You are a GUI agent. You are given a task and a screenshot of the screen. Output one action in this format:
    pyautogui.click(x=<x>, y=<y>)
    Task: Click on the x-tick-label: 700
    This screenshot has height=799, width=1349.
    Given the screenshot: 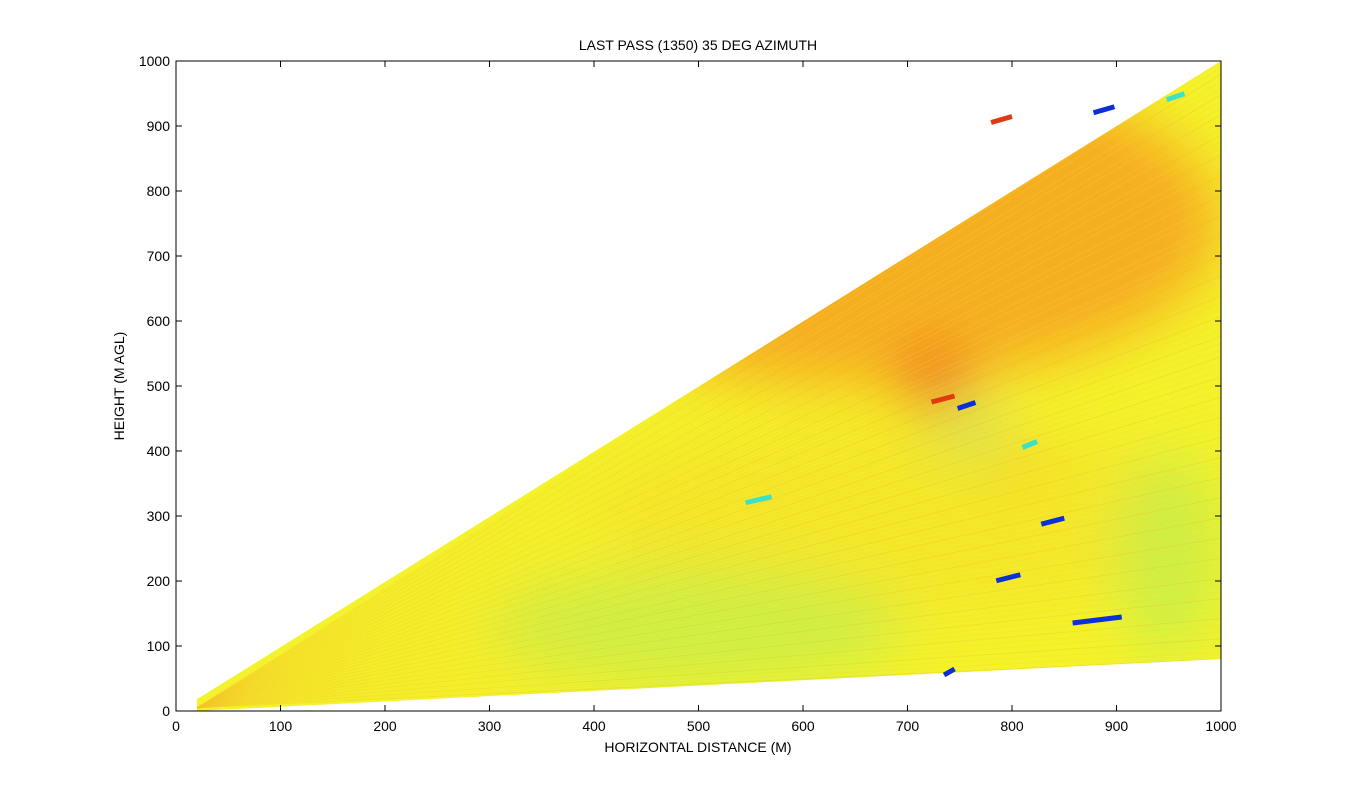 What is the action you would take?
    pyautogui.click(x=908, y=726)
    